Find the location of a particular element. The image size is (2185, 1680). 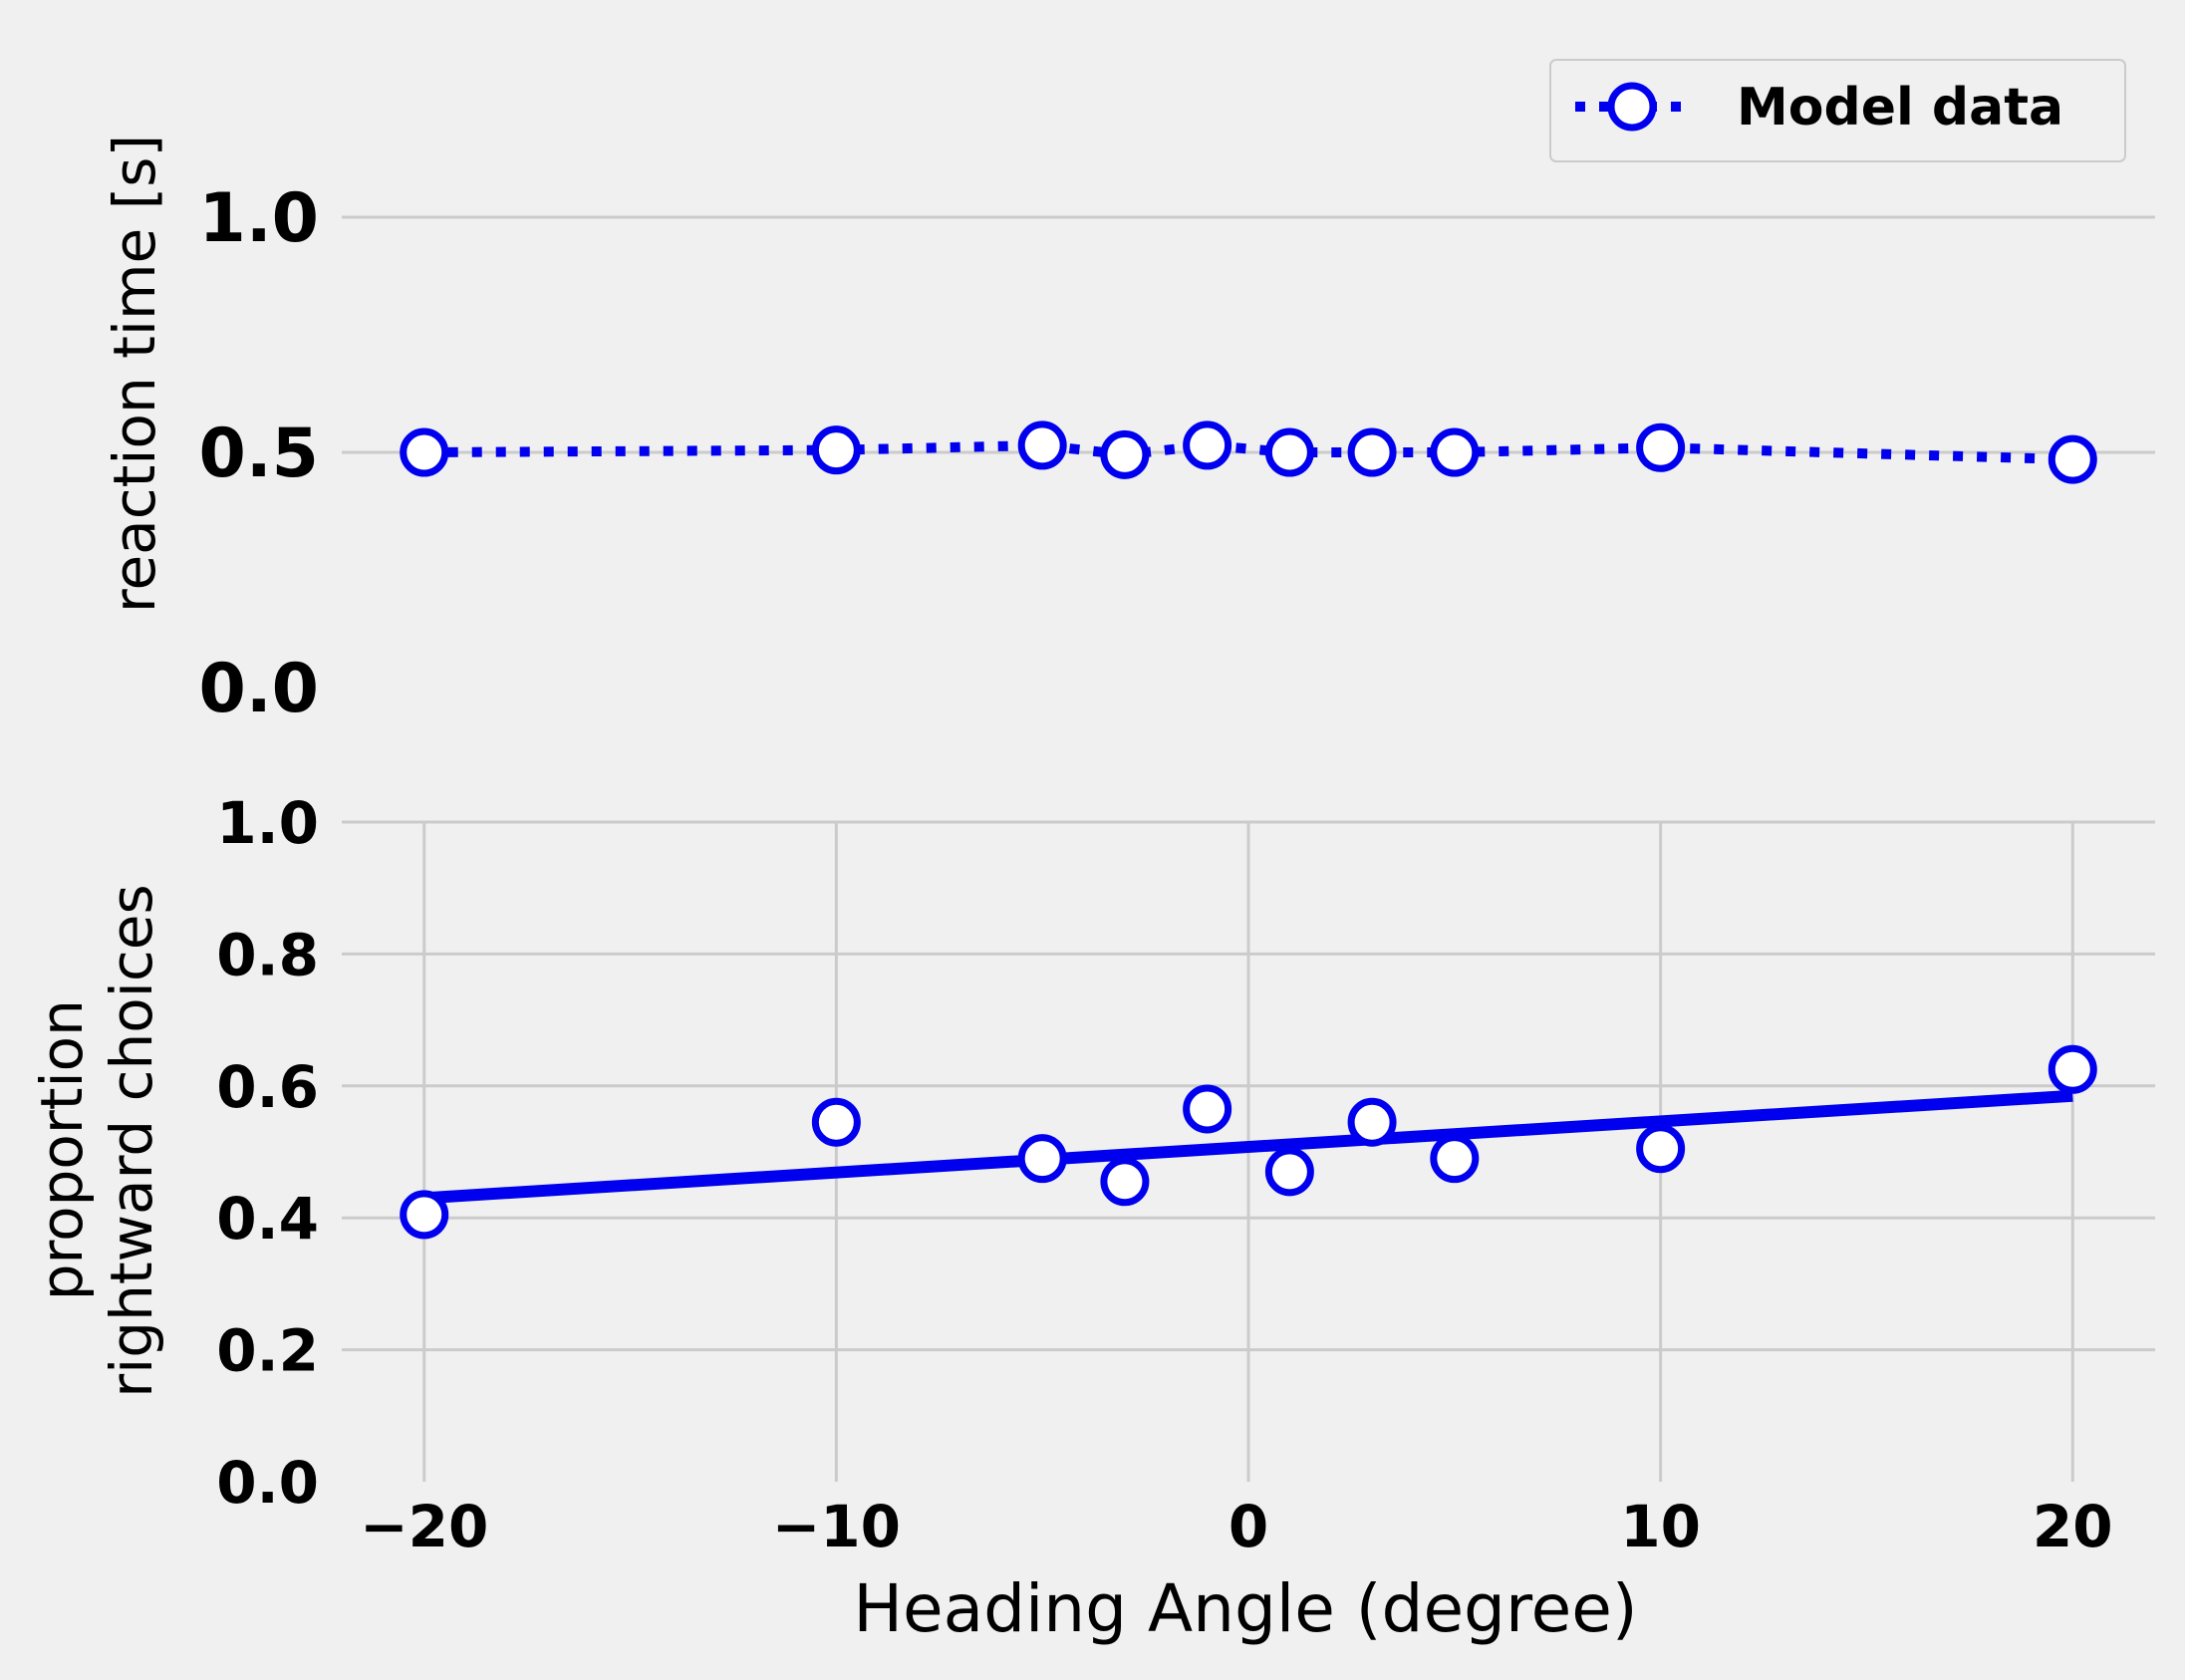

top-y-tick-labels: 0.0 0.5 1.0 is located at coordinates (259, 453).